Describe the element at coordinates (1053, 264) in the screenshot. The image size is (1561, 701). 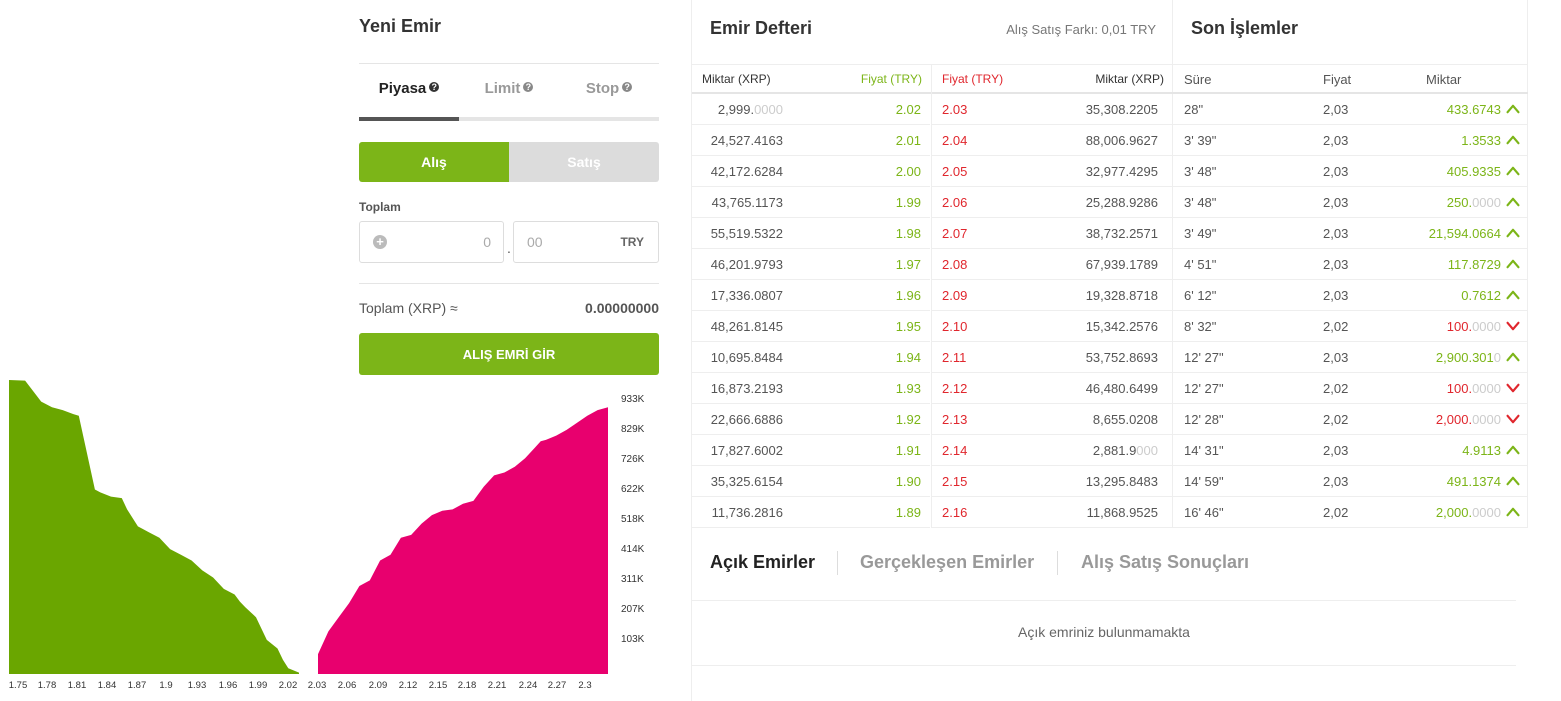
I see `ask-cell-group: 2.08 67,939.1789` at that location.